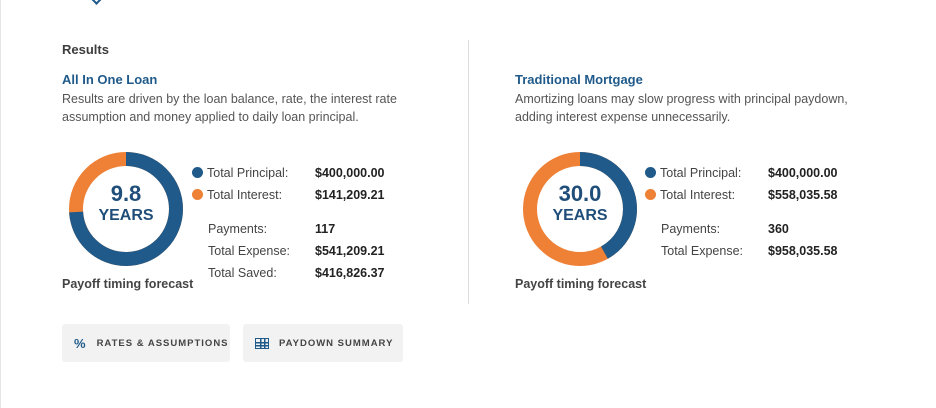 The height and width of the screenshot is (408, 936). Describe the element at coordinates (126, 215) in the screenshot. I see `all-in-one-years-unit: YEARS` at that location.